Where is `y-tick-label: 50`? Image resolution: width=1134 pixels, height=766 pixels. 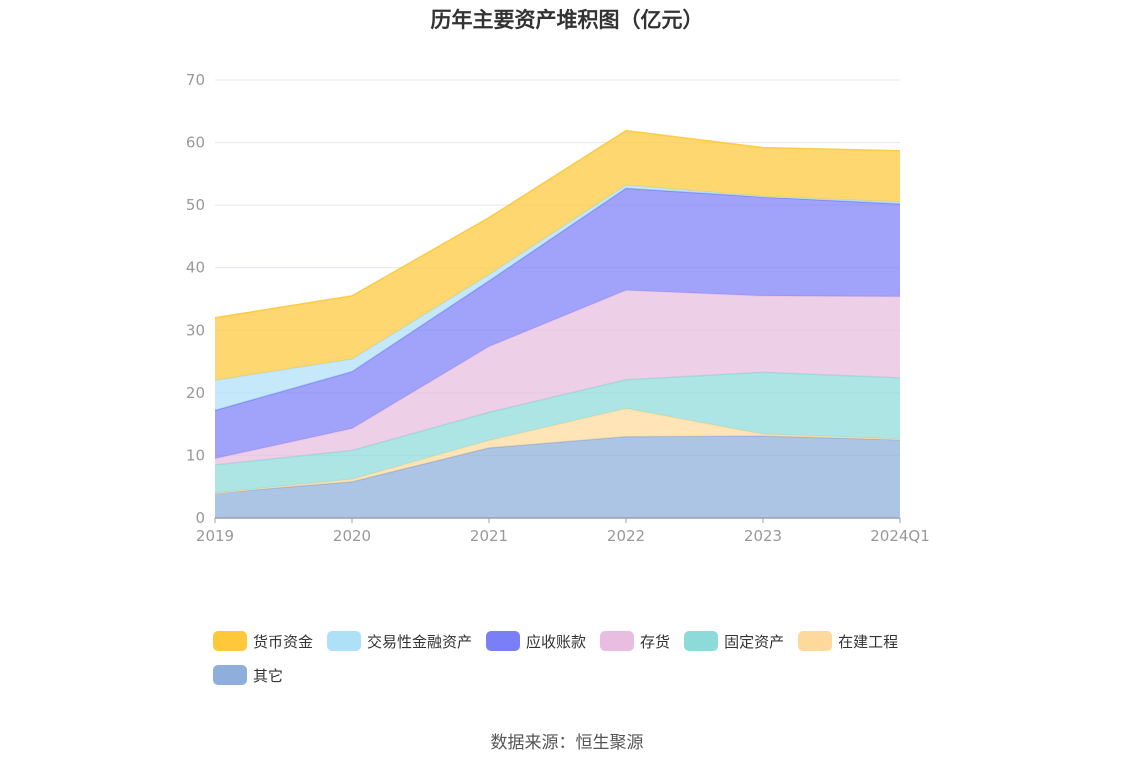
y-tick-label: 50 is located at coordinates (195, 205).